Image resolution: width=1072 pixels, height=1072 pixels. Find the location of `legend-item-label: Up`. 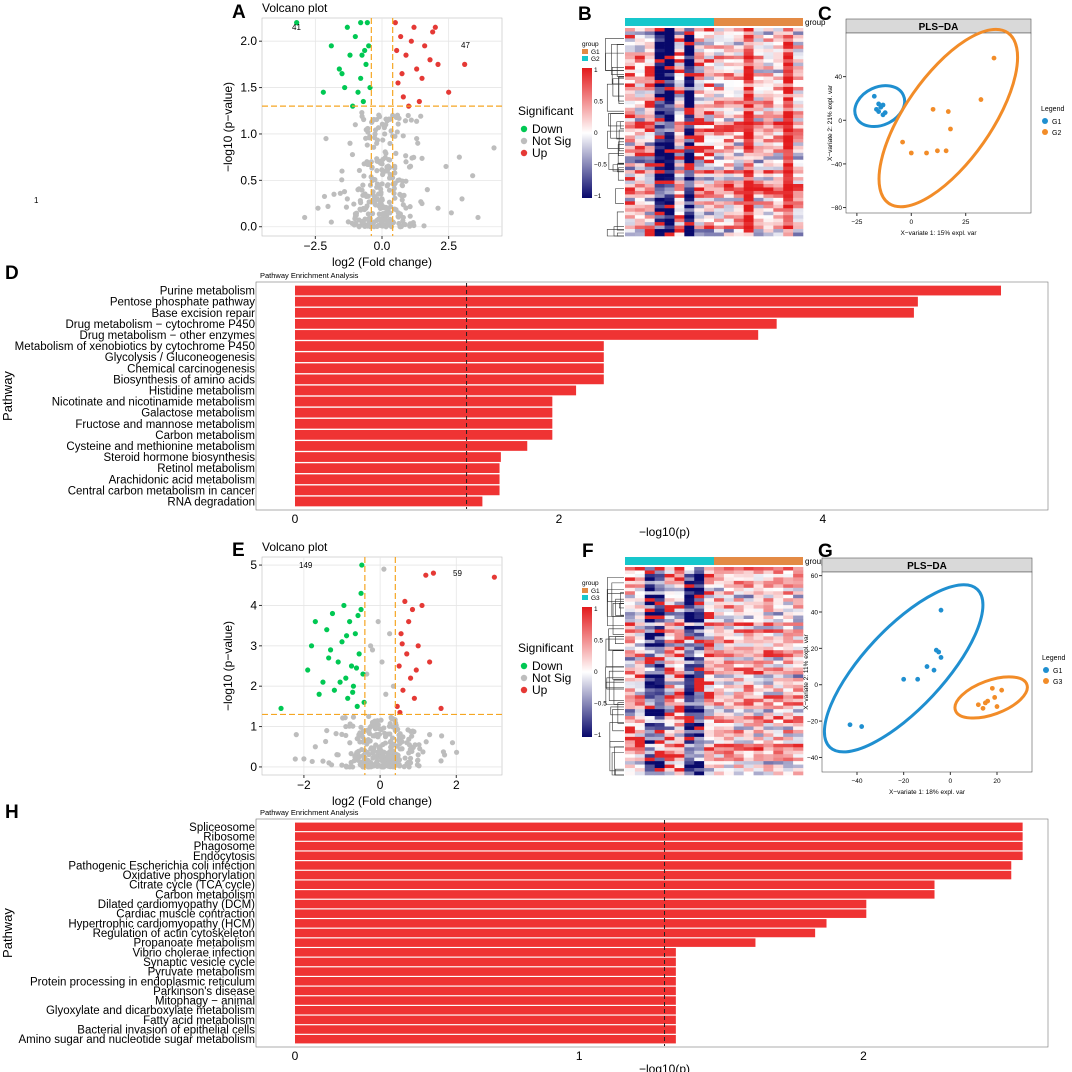

legend-item-label: Up is located at coordinates (540, 690).